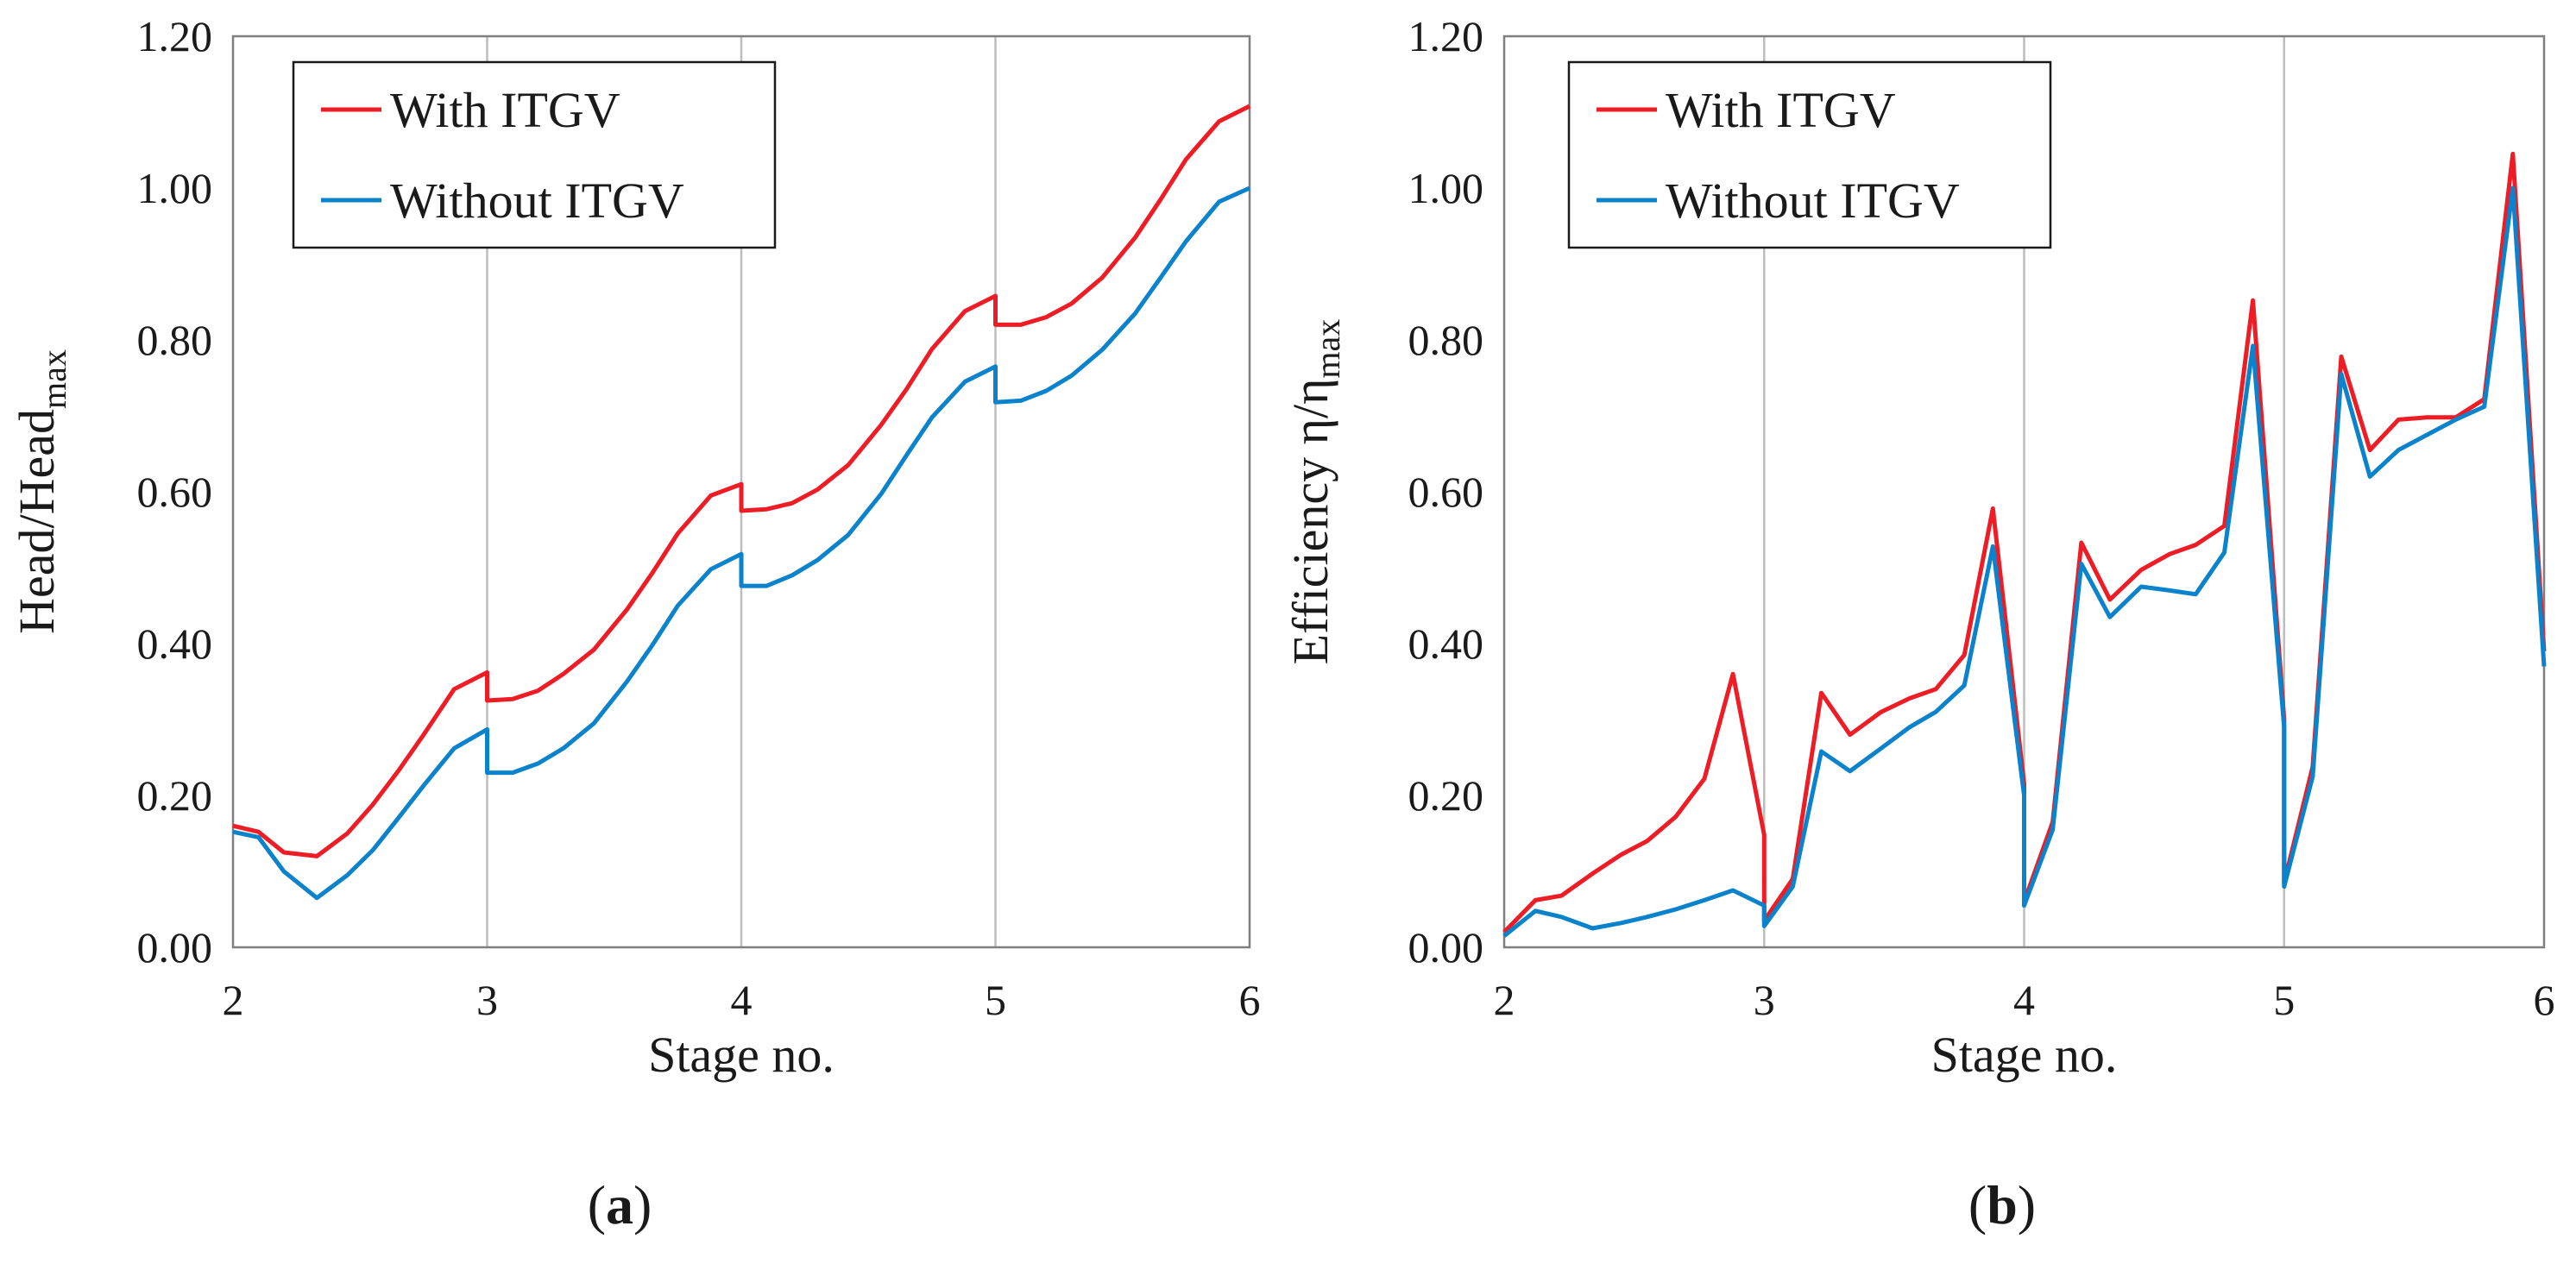  Describe the element at coordinates (1310, 522) in the screenshot. I see `y-axis-title-main: Efficiency η/η` at that location.